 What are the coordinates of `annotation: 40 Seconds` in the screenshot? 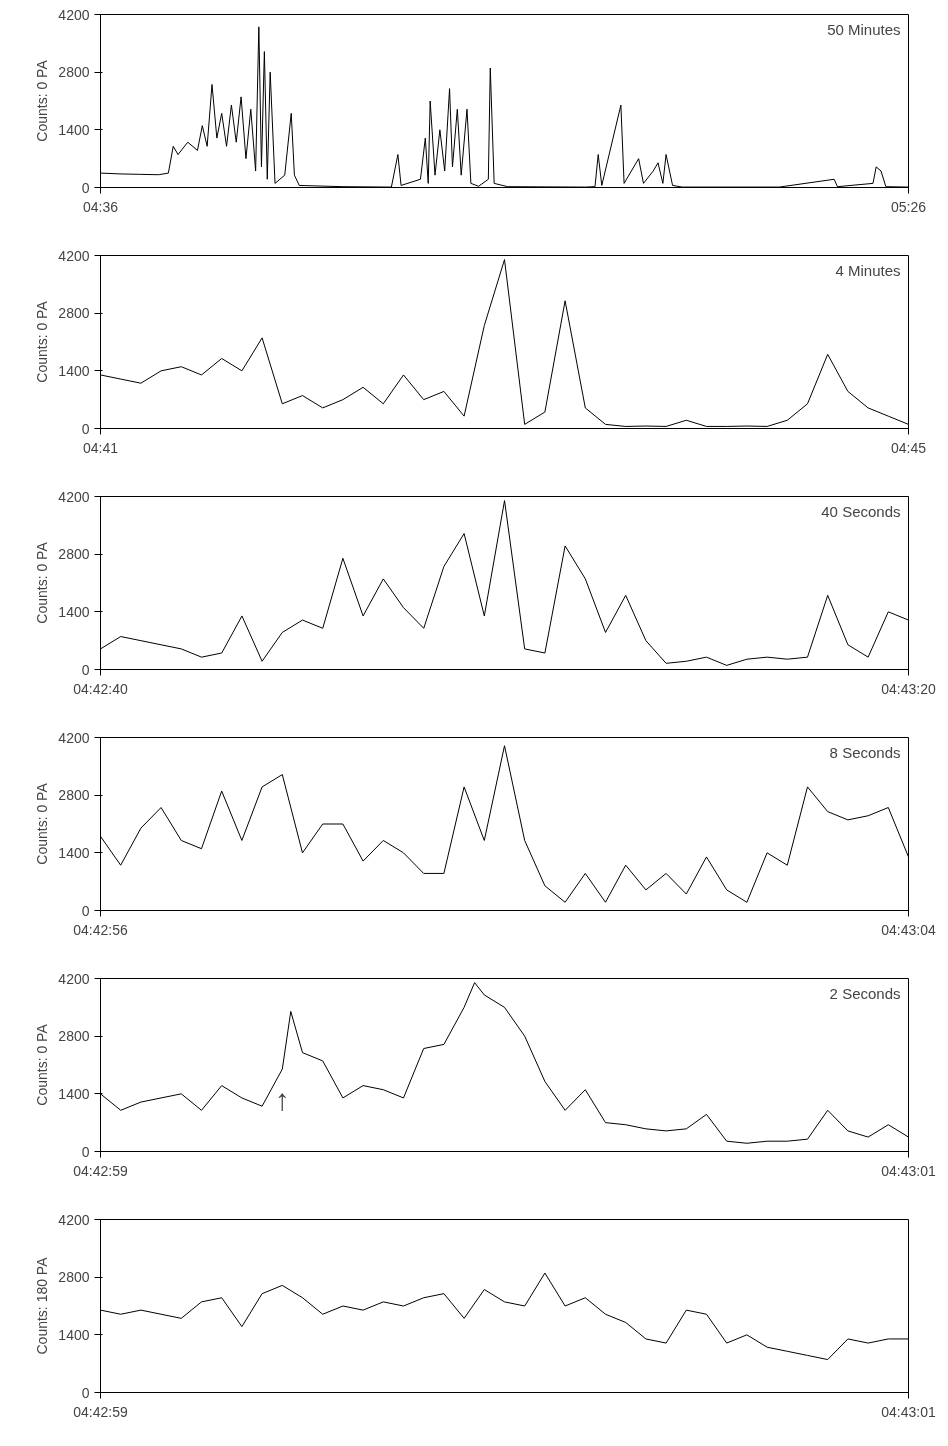 It's located at (861, 511).